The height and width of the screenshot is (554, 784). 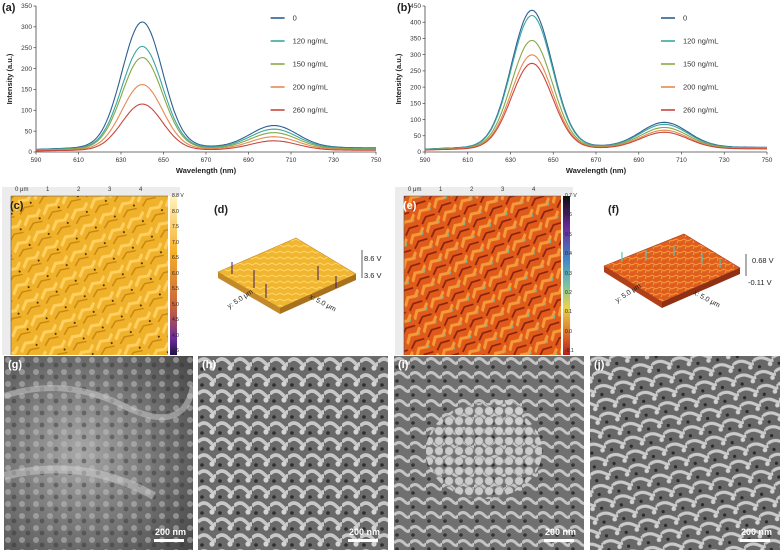 I want to click on colorbar-tick-label: 7.0, so click(x=175, y=242).